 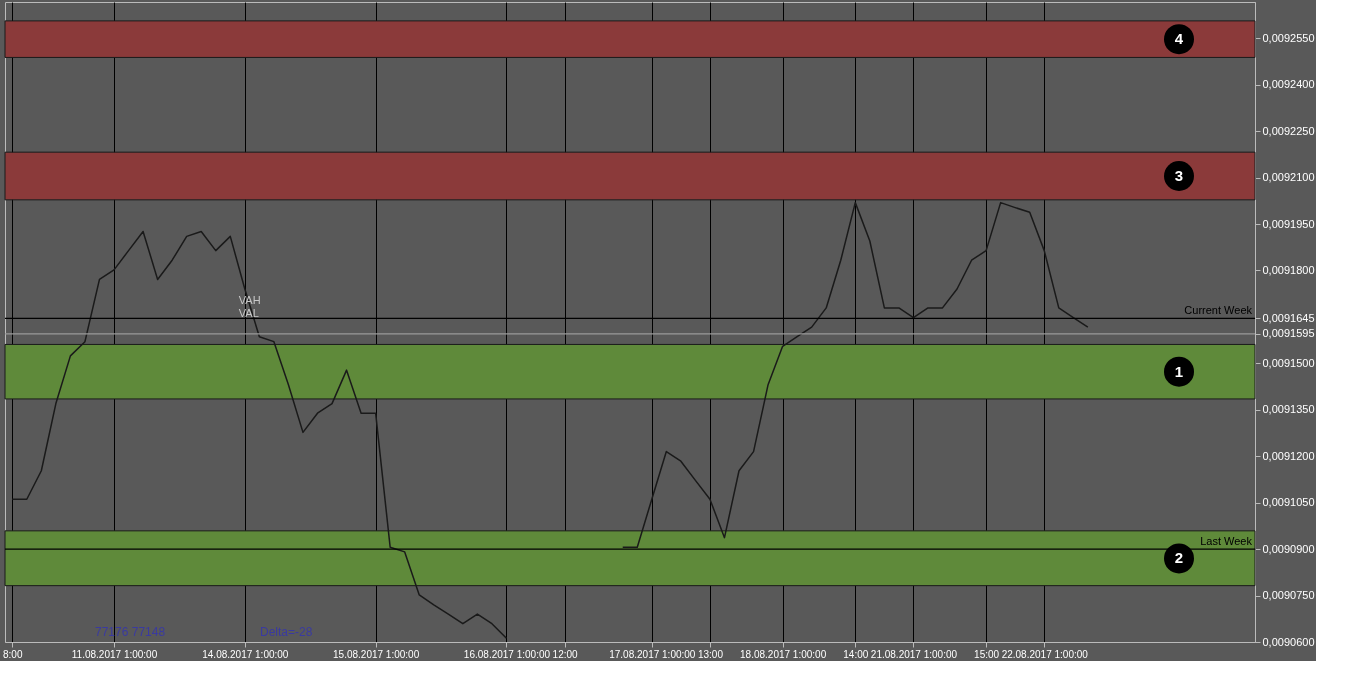 What do you see at coordinates (507, 654) in the screenshot?
I see `x-tick-label: 16.08.2017 1:00:00` at bounding box center [507, 654].